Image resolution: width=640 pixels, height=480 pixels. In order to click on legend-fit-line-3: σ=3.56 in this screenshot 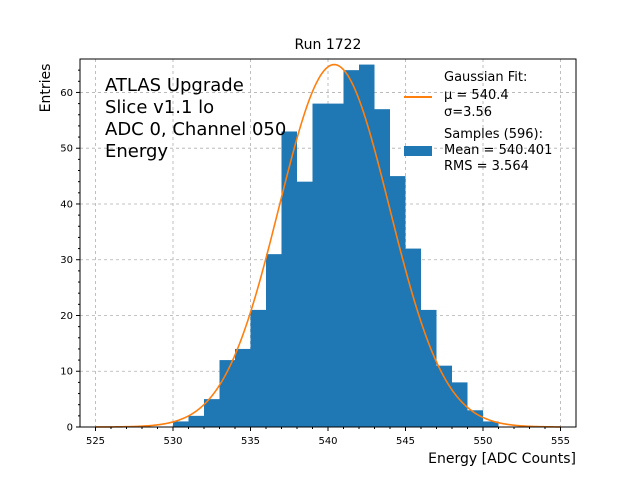, I will do `click(468, 112)`.